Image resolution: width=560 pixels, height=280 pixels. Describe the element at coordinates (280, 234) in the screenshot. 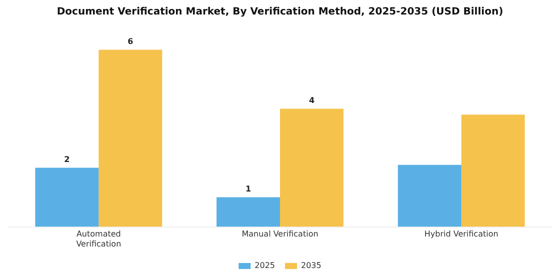

I see `x-tick-label: Manual Verification` at that location.